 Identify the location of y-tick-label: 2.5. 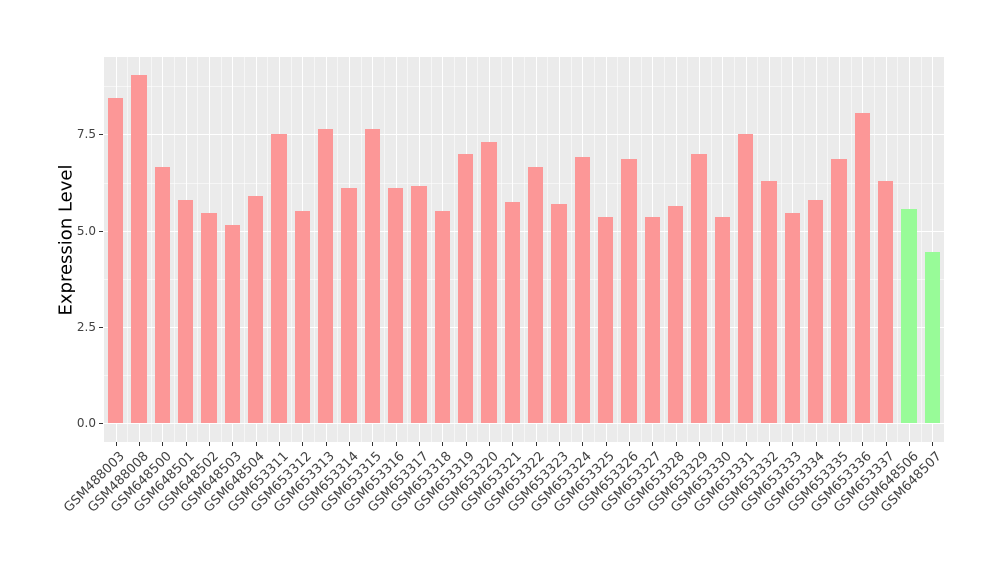
(86, 326).